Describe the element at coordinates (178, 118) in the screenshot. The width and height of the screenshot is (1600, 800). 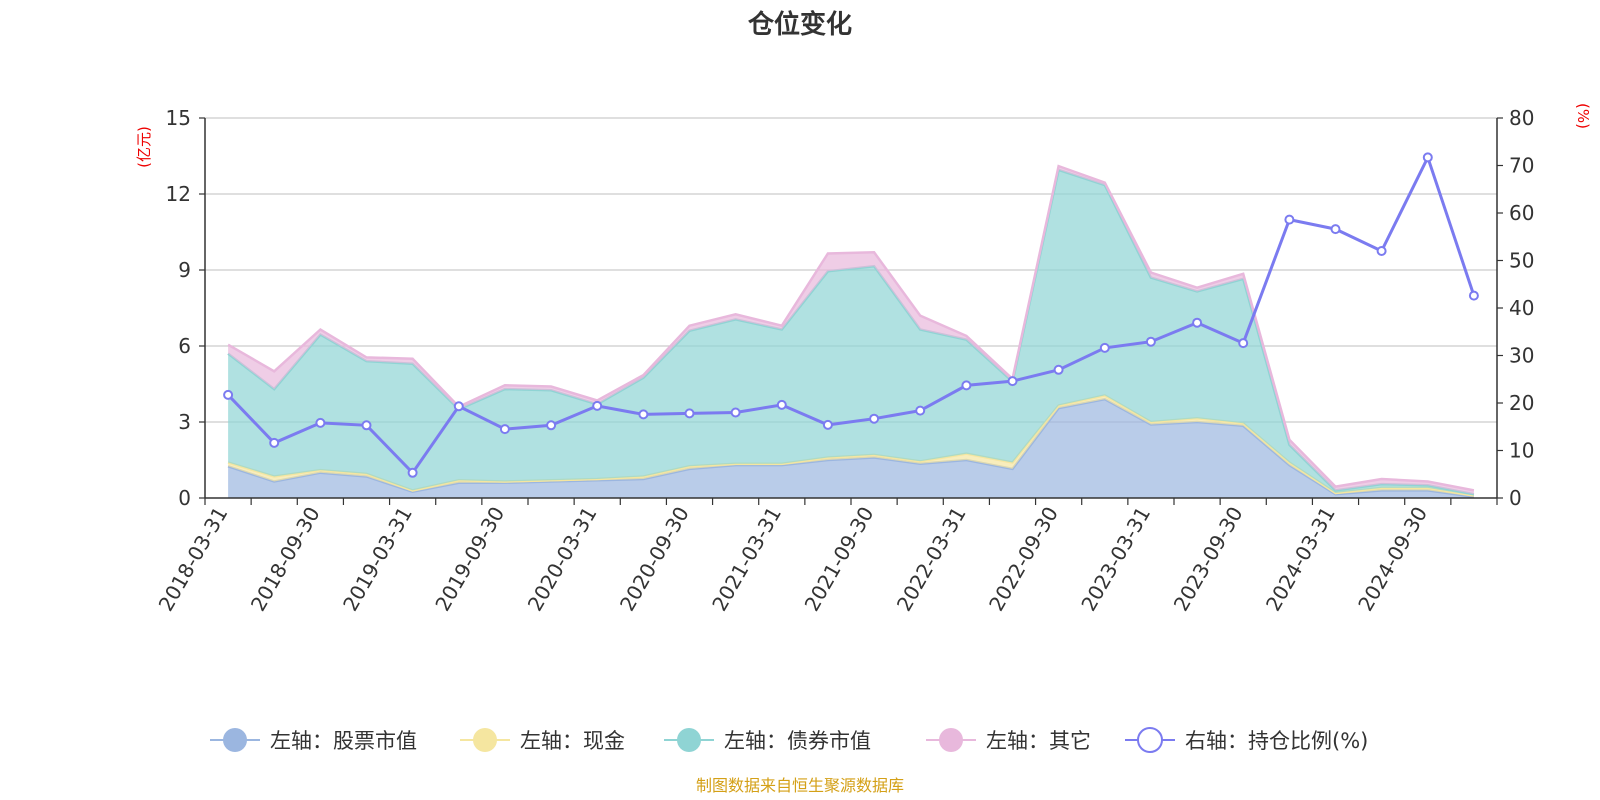
I see `left-axis-tick-label: 15` at that location.